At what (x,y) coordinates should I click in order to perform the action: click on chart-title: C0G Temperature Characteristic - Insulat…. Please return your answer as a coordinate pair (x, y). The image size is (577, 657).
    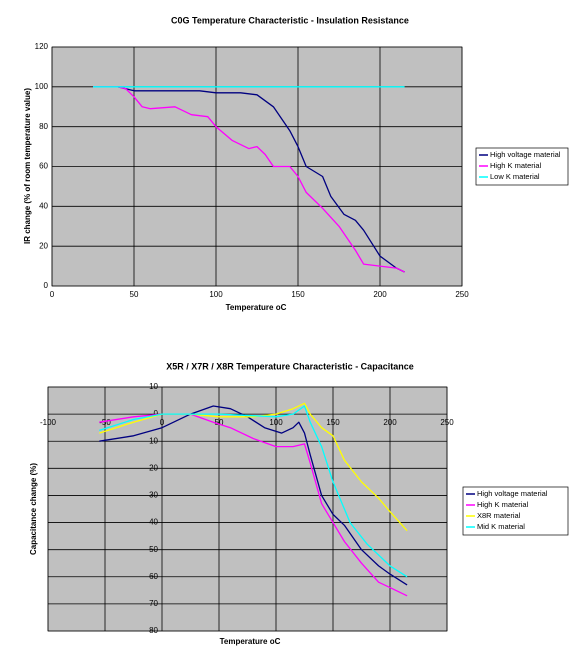
    Looking at the image, I should click on (290, 20).